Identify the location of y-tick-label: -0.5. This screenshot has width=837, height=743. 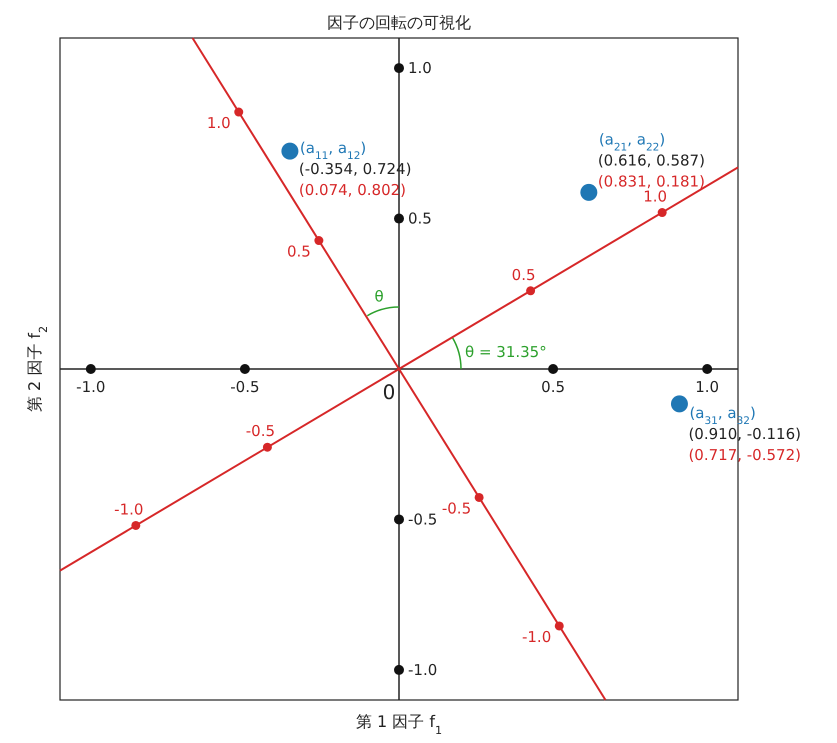
(423, 519).